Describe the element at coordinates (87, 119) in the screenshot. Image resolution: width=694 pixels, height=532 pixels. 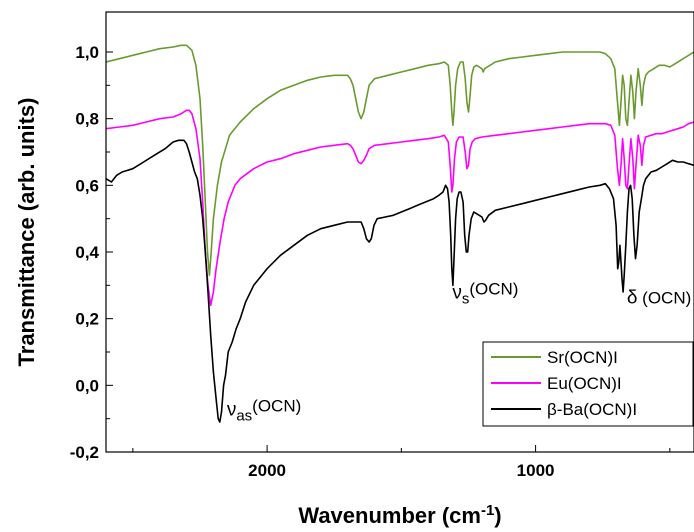
I see `y-tick-label: 0,8` at that location.